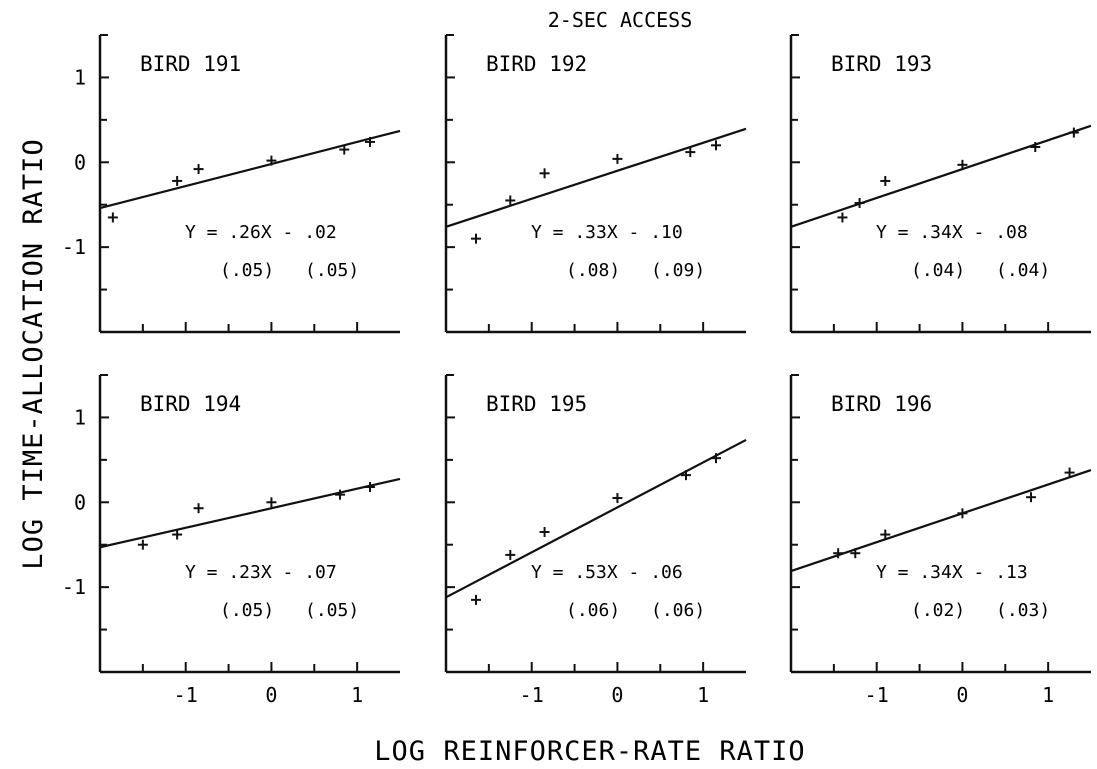 This screenshot has width=1097, height=769. I want to click on figure-title: 2-SEC ACCESS, so click(620, 20).